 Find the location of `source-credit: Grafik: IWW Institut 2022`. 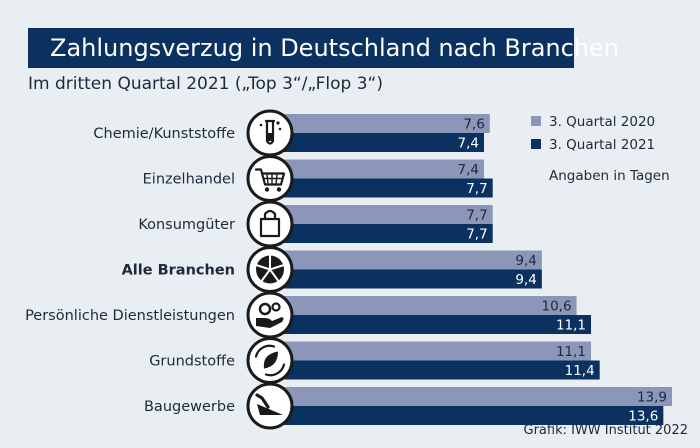

source-credit: Grafik: IWW Institut 2022 is located at coordinates (606, 430).